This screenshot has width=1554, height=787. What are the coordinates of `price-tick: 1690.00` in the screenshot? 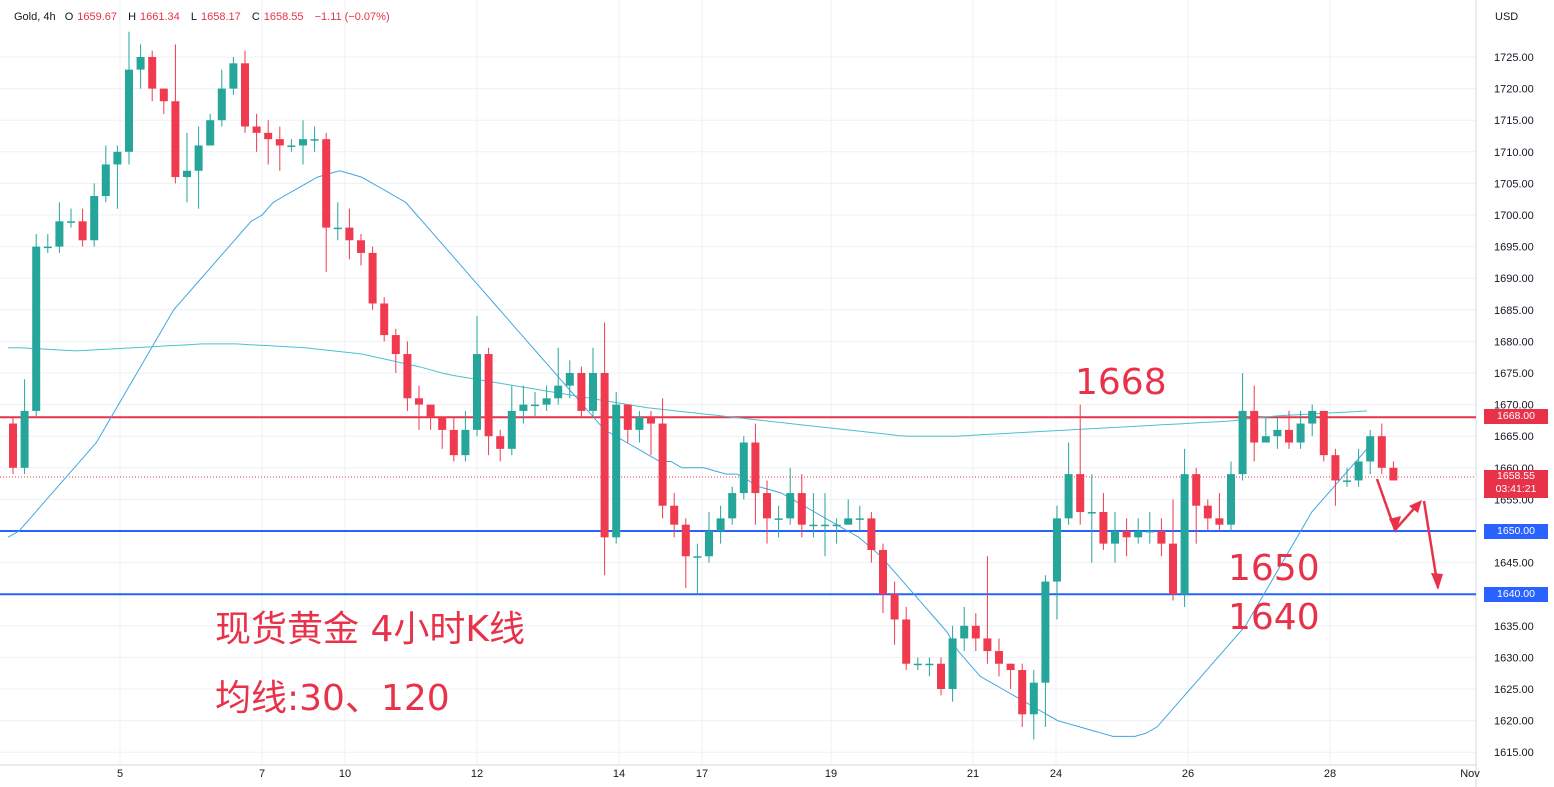 It's located at (1514, 279).